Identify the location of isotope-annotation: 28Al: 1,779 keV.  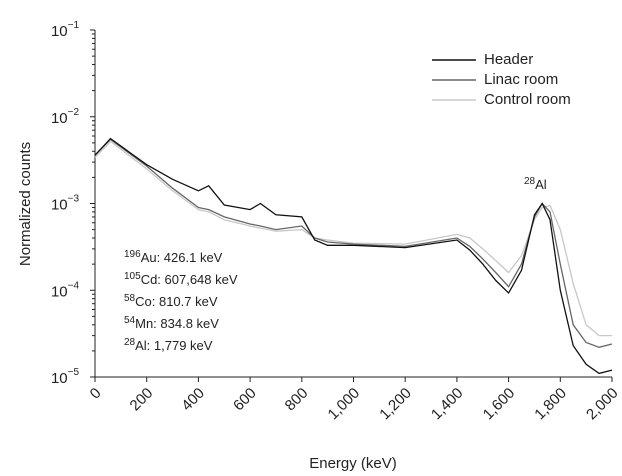
(168, 345).